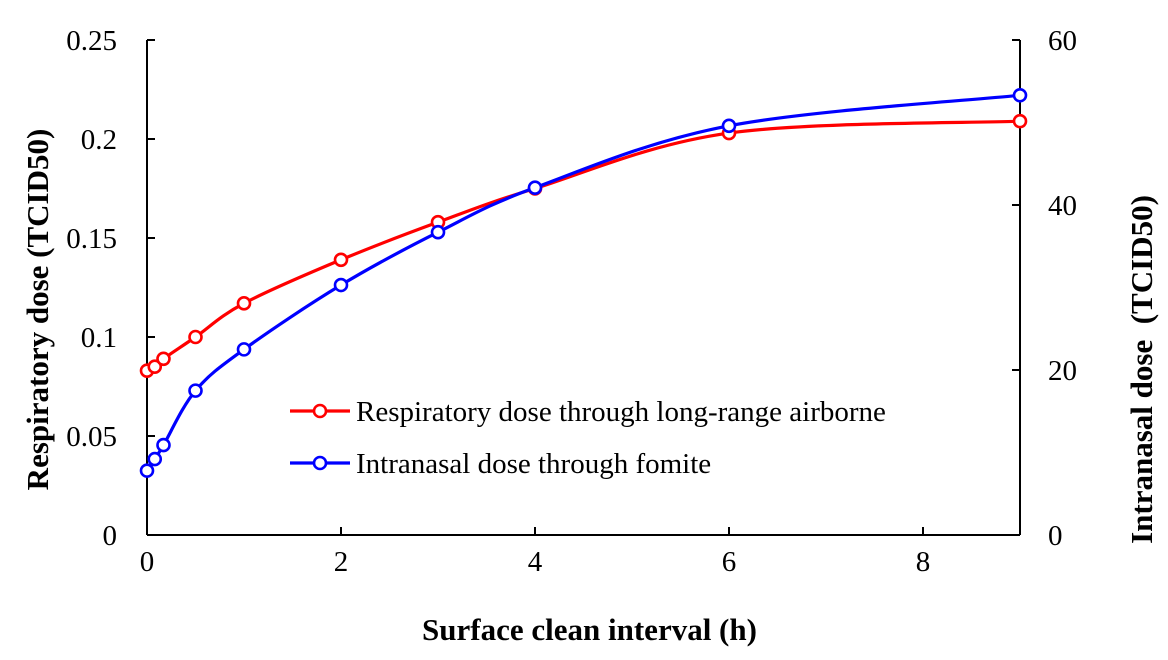 Image resolution: width=1168 pixels, height=660 pixels. Describe the element at coordinates (91, 41) in the screenshot. I see `left-y-tick-label: 0.25` at that location.